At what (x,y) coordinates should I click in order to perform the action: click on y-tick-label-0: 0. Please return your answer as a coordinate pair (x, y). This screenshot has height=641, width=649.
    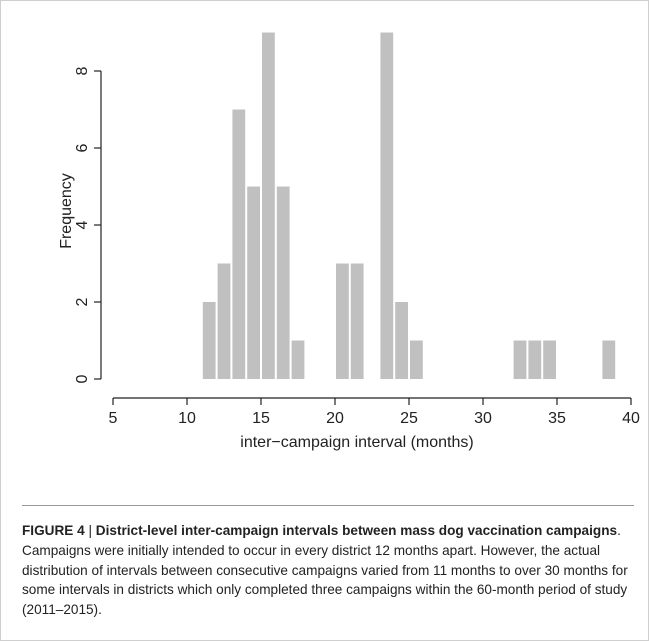
    Looking at the image, I should click on (82, 378).